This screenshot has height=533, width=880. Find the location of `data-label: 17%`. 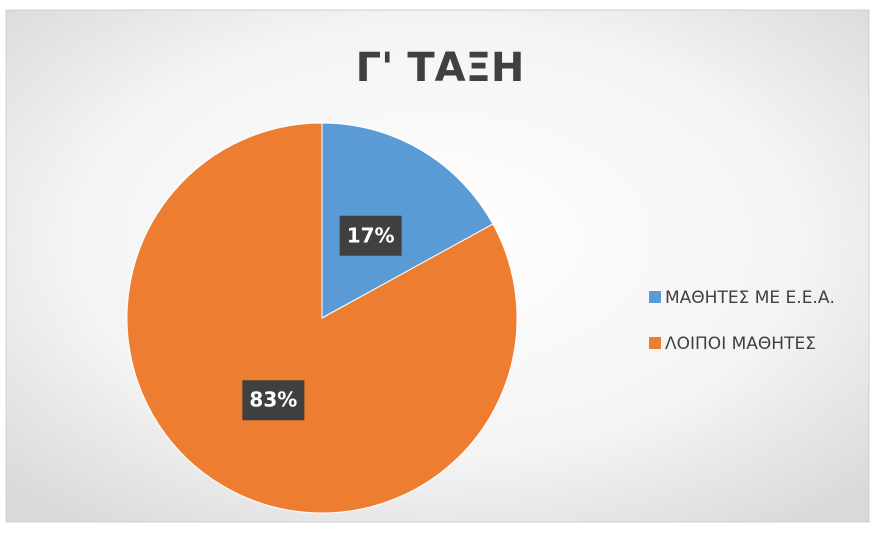

data-label: 17% is located at coordinates (371, 235).